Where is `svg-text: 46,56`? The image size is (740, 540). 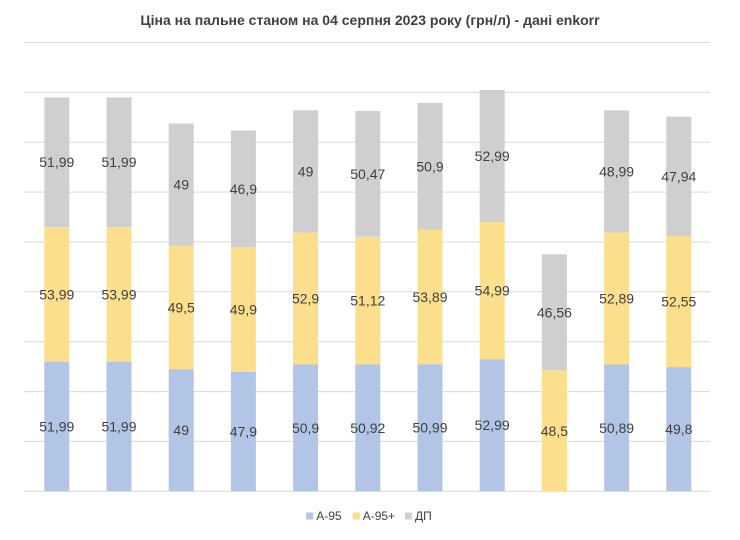 svg-text: 46,56 is located at coordinates (554, 312).